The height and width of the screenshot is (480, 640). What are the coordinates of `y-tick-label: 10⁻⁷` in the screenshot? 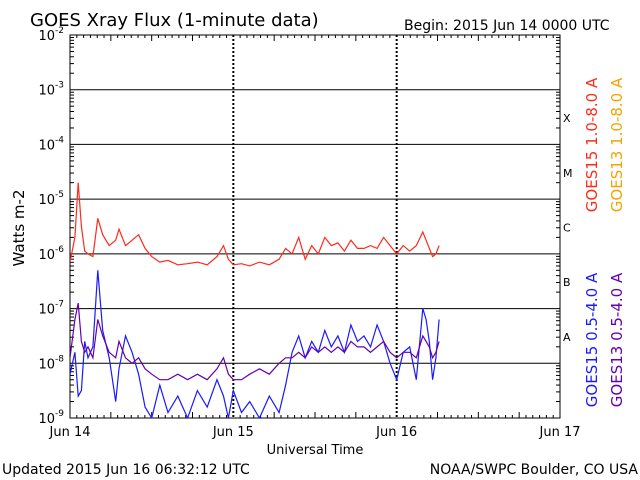 It's located at (51, 309).